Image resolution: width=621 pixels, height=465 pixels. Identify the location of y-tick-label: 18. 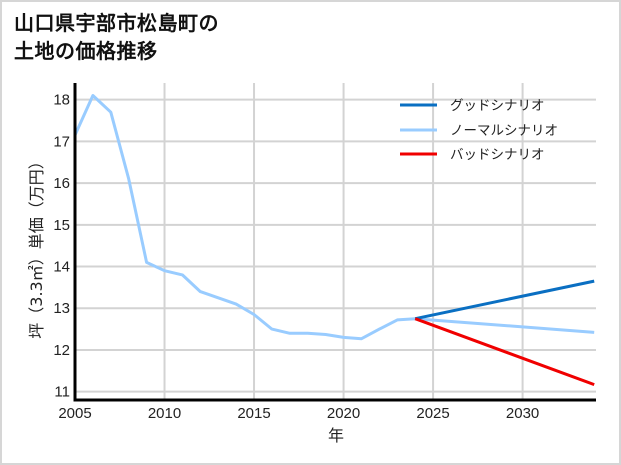
(61, 100).